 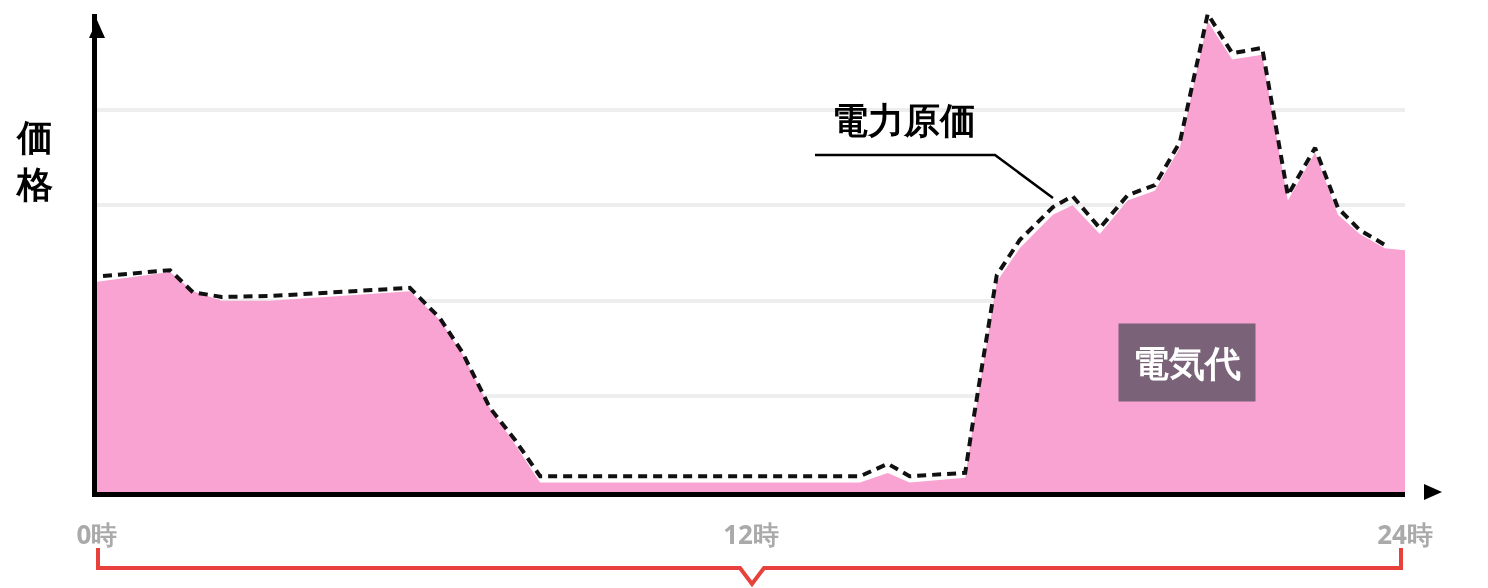 I want to click on x-tick-label: 24時, so click(x=1405, y=534).